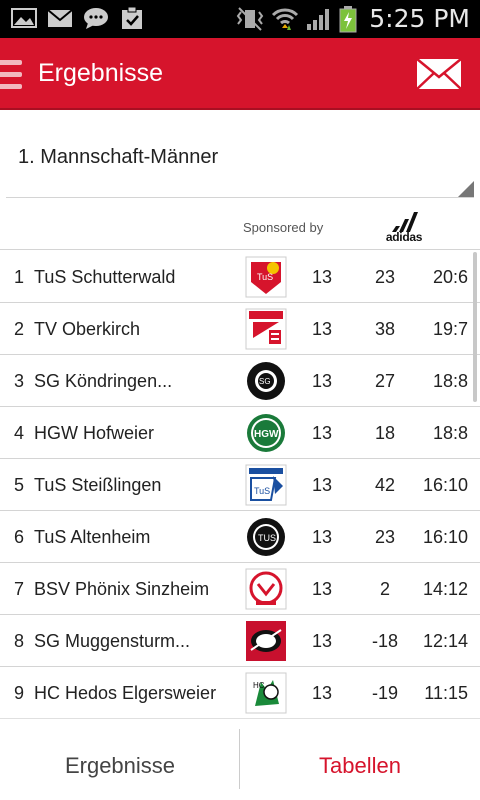 The image size is (480, 800). What do you see at coordinates (446, 693) in the screenshot?
I see `points: 11:15` at bounding box center [446, 693].